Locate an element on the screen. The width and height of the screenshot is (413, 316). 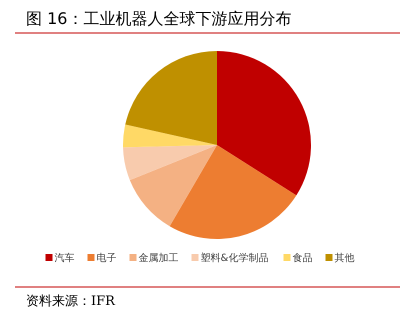
chart-title: 图 16：工业机器人全球下游应用分布 is located at coordinates (159, 18).